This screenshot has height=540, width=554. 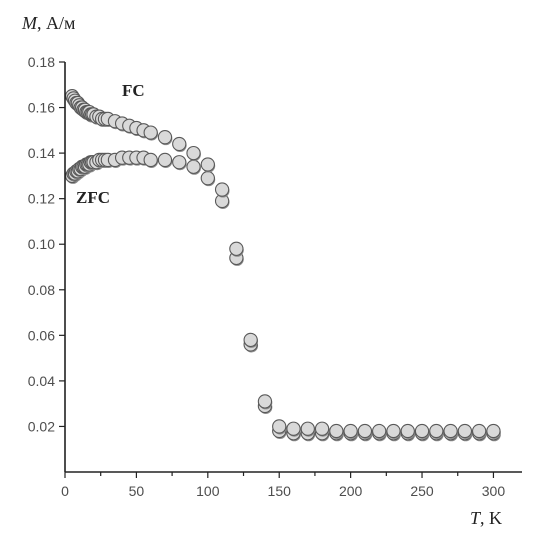 What do you see at coordinates (280, 491) in the screenshot?
I see `x-tick-label: 150` at bounding box center [280, 491].